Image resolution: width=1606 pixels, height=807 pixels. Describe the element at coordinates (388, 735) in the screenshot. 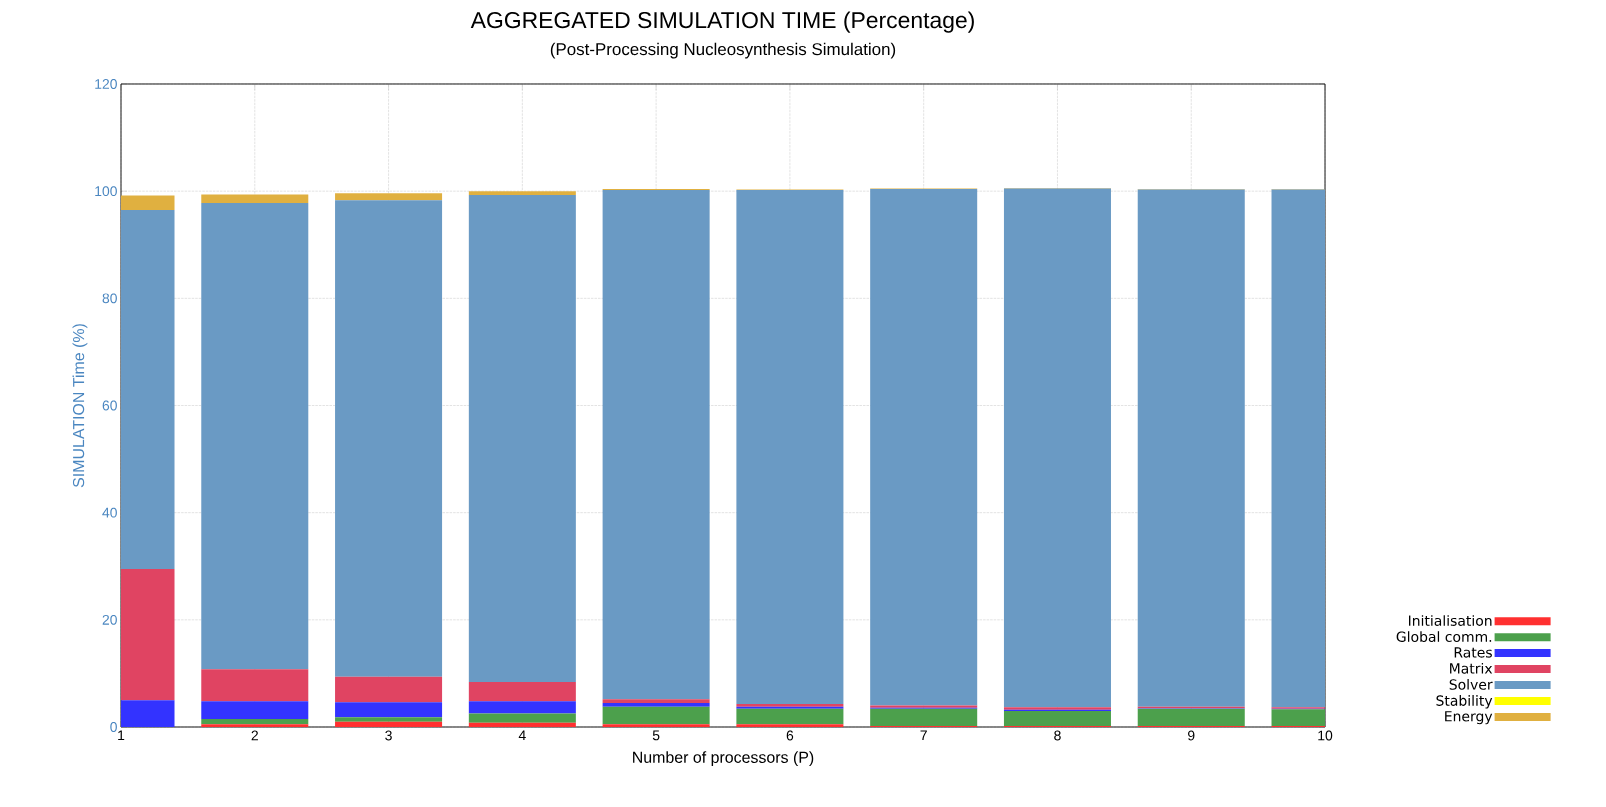

I see `x-tick-label: 3` at that location.